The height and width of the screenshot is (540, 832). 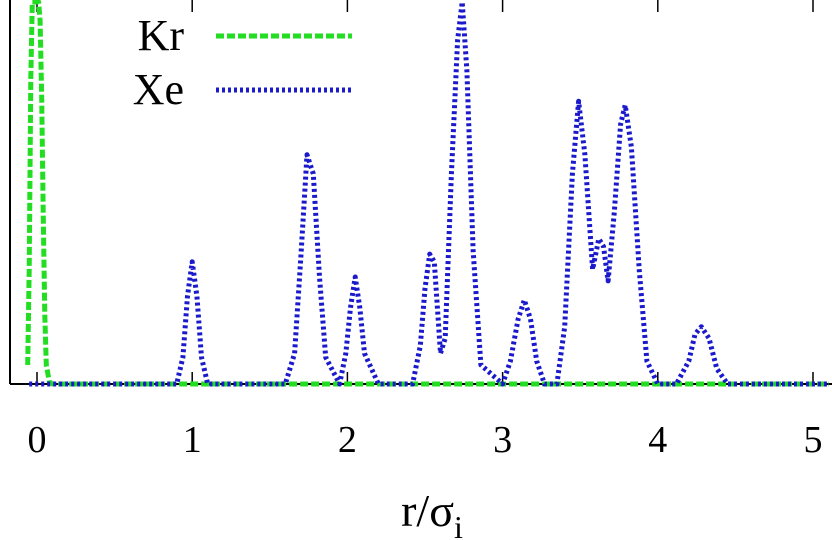 What do you see at coordinates (242, 62) in the screenshot?
I see `legend: Kr Xe` at bounding box center [242, 62].